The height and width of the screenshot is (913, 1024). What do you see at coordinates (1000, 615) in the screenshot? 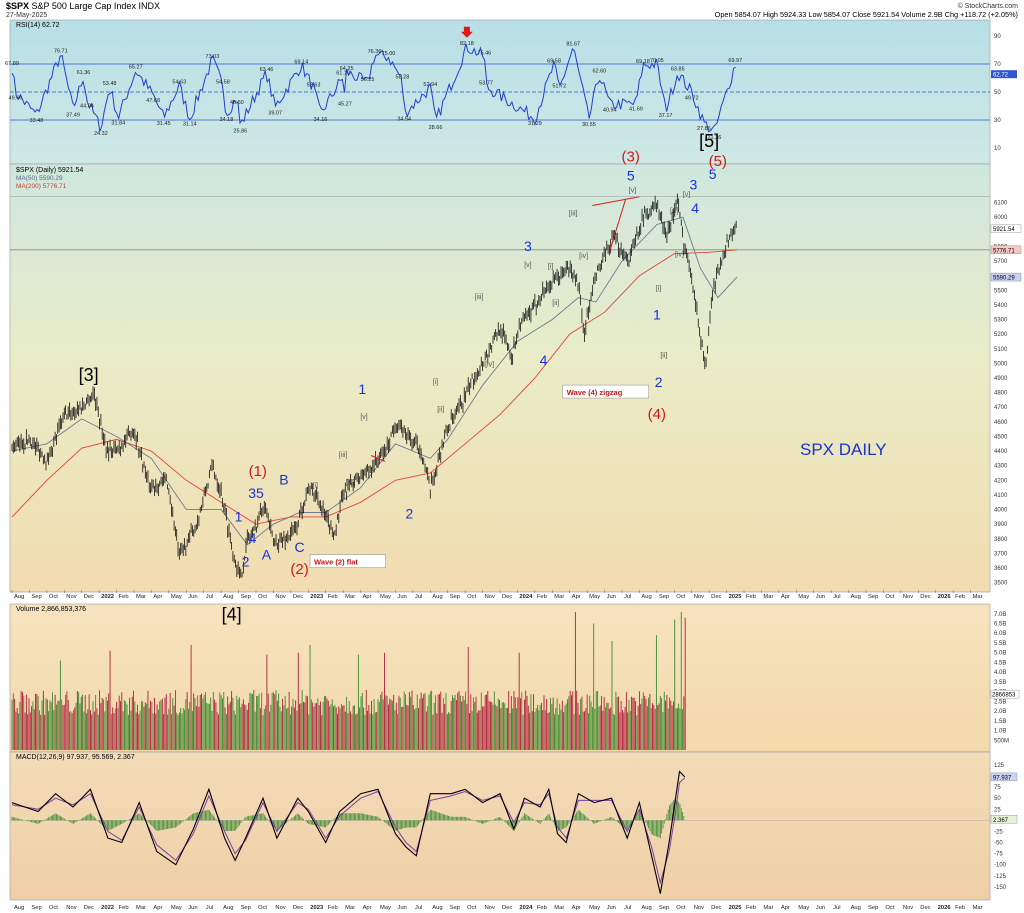
I see `volume-tick: 7.0B` at bounding box center [1000, 615].